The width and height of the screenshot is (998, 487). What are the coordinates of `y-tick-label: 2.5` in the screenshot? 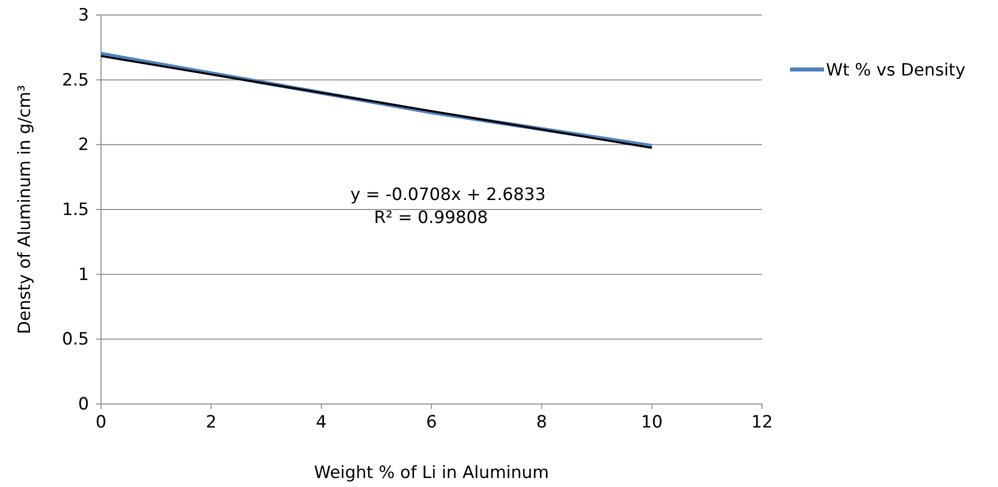 It's located at (75, 80).